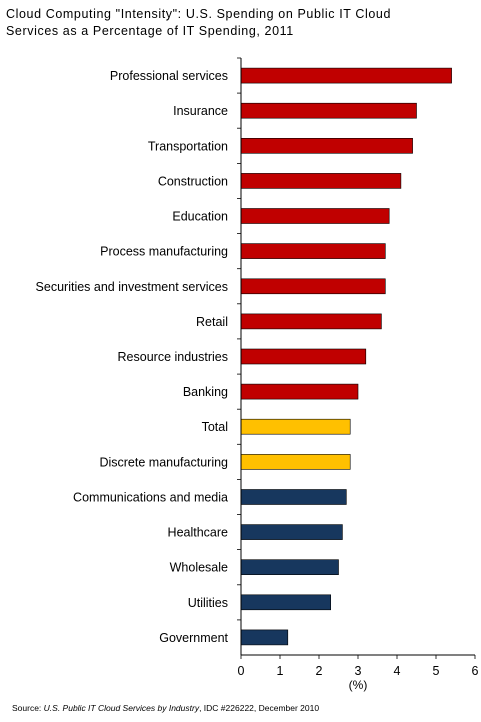 The image size is (481, 722). Describe the element at coordinates (215, 427) in the screenshot. I see `category-label: Total` at that location.